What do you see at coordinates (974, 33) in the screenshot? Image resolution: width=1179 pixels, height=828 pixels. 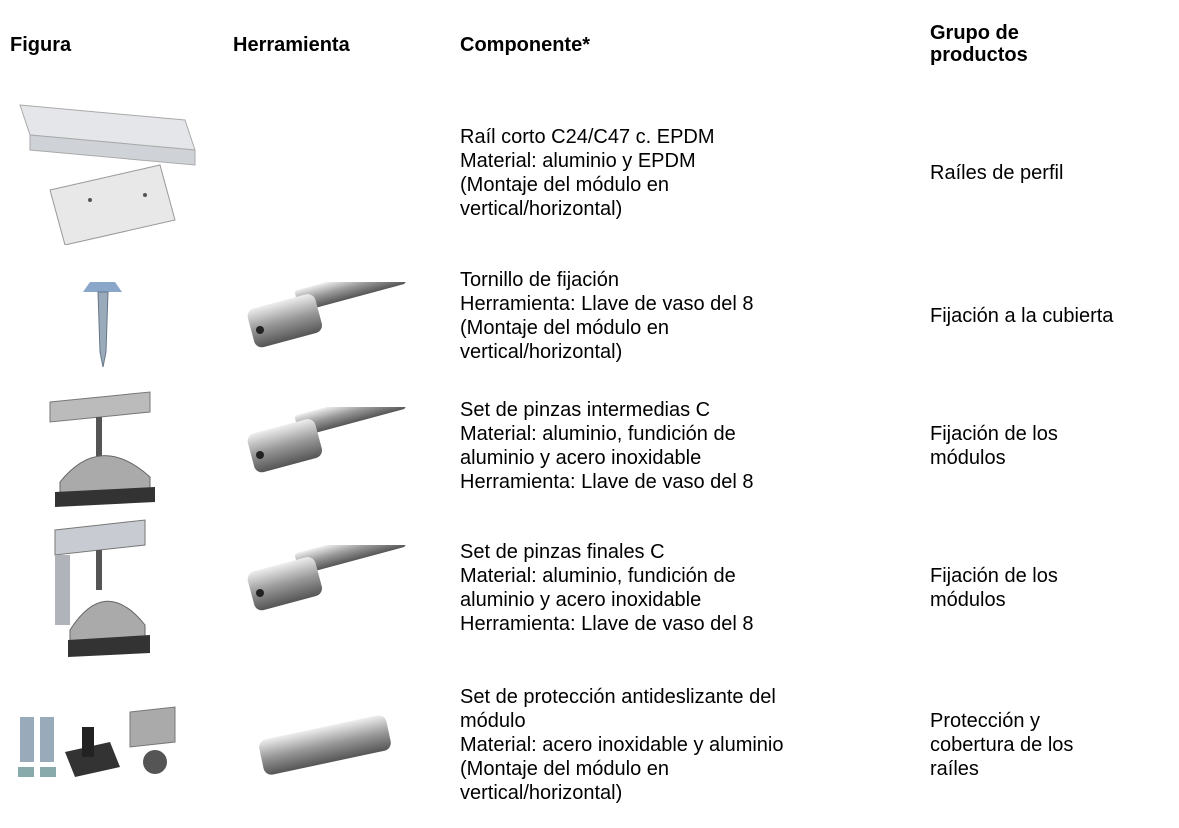 I see `text-line: Grupo de` at bounding box center [974, 33].